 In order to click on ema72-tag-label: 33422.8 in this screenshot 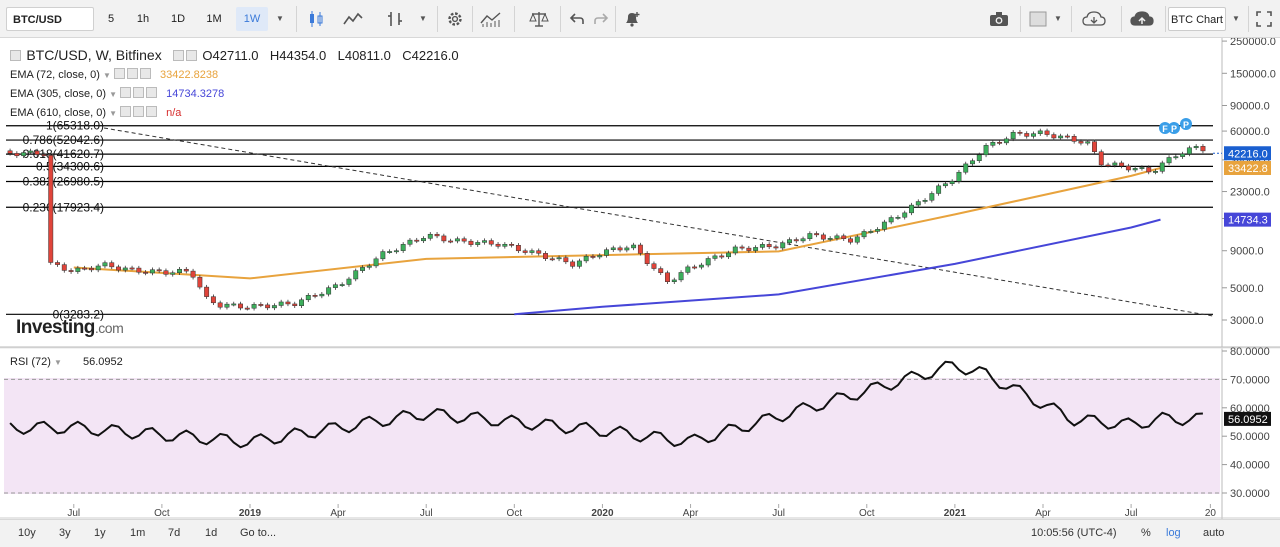, I will do `click(1248, 169)`.